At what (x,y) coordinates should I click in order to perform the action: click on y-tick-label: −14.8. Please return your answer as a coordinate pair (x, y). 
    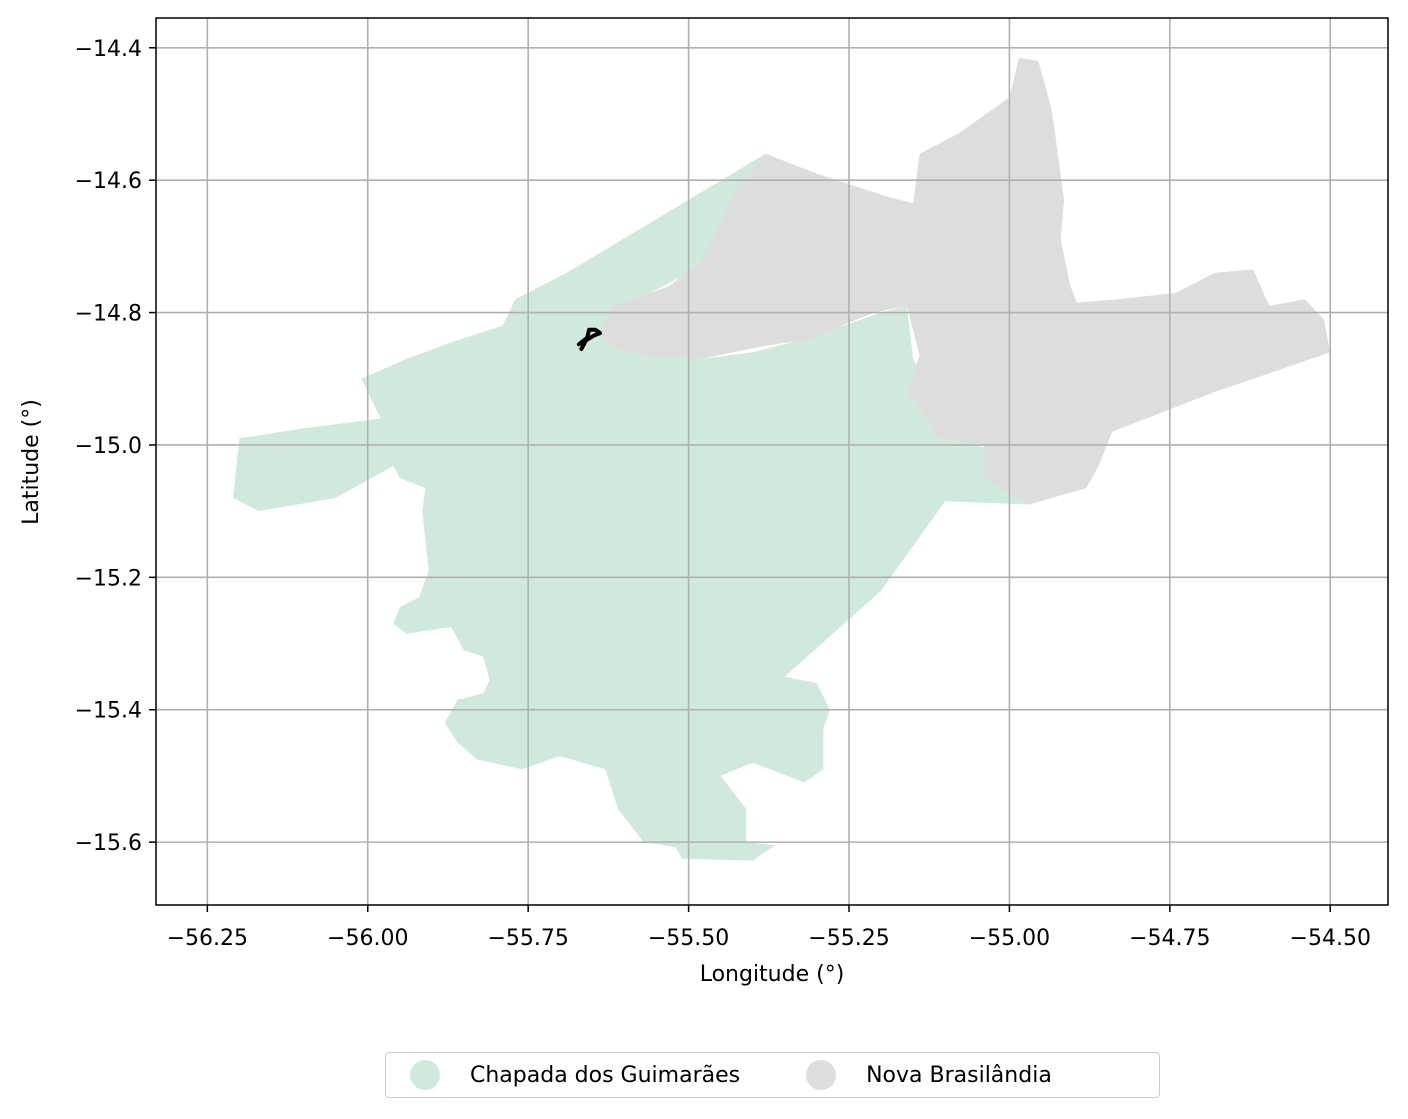
    Looking at the image, I should click on (108, 314).